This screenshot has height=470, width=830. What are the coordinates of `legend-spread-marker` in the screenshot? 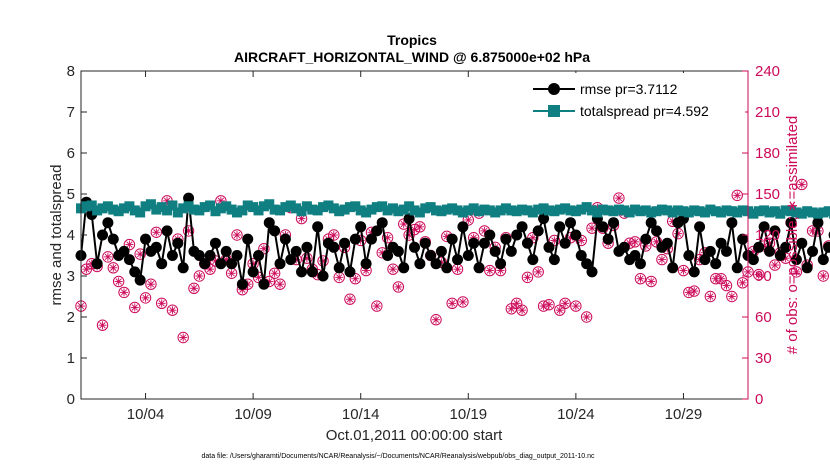 It's located at (554, 111).